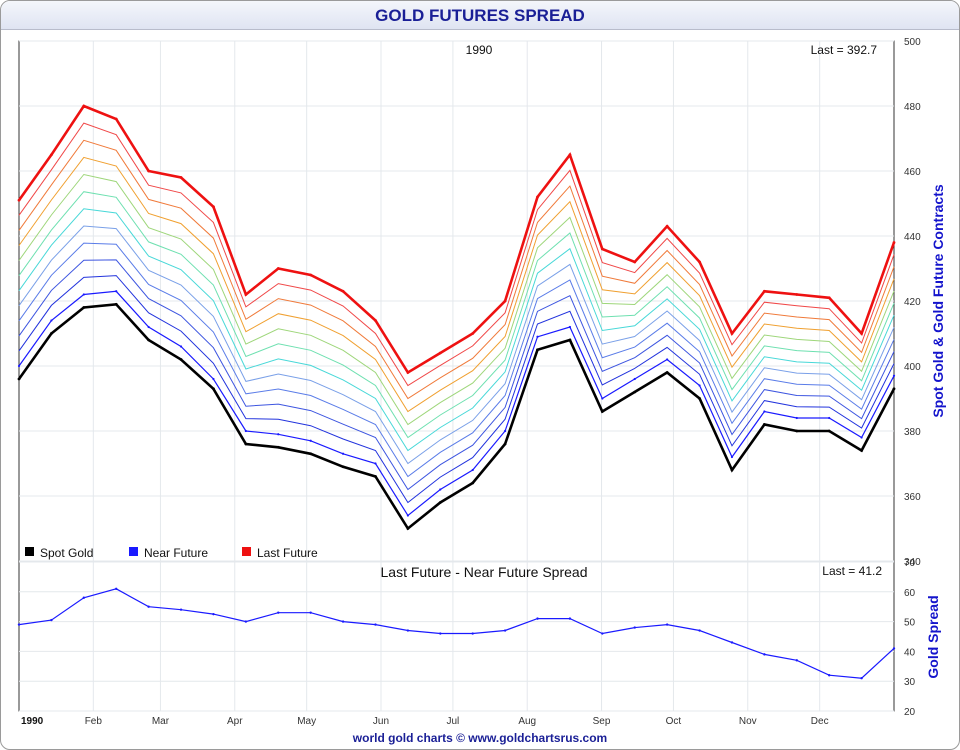  I want to click on top-y-tick-label: 420, so click(912, 302).